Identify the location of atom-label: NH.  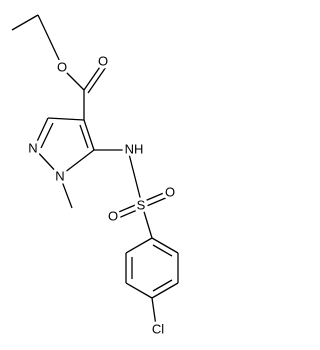
(134, 148).